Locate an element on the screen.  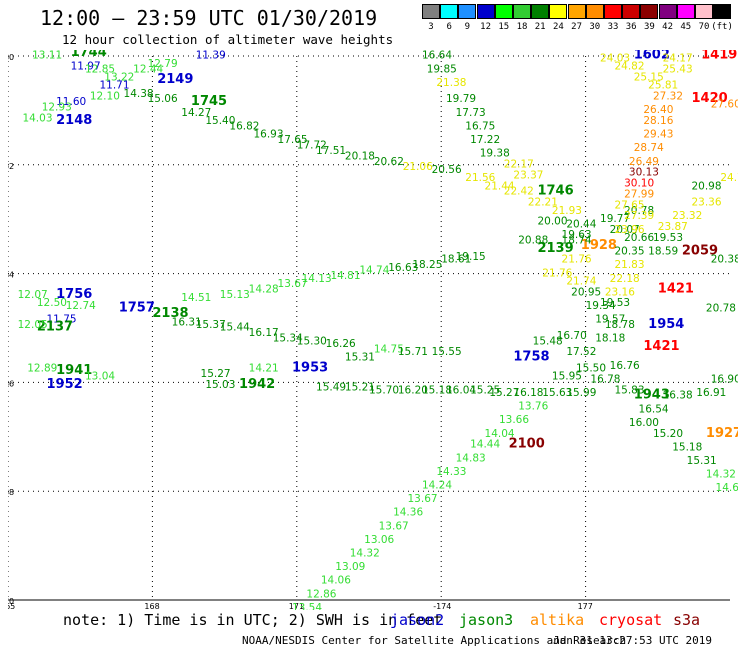
wave-height-label: 14.51 is located at coordinates (196, 298).